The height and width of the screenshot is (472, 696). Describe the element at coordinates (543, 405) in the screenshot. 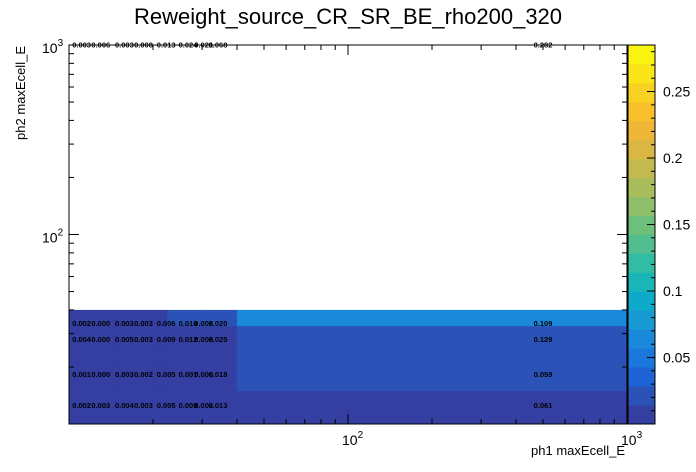

I see `cell-value-label: 0.061` at that location.